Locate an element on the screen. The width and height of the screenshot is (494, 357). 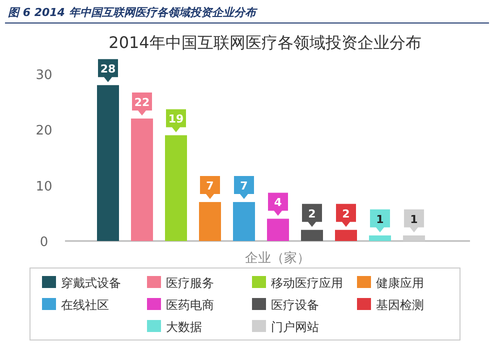
y-tick-label: 0 is located at coordinates (44, 242).